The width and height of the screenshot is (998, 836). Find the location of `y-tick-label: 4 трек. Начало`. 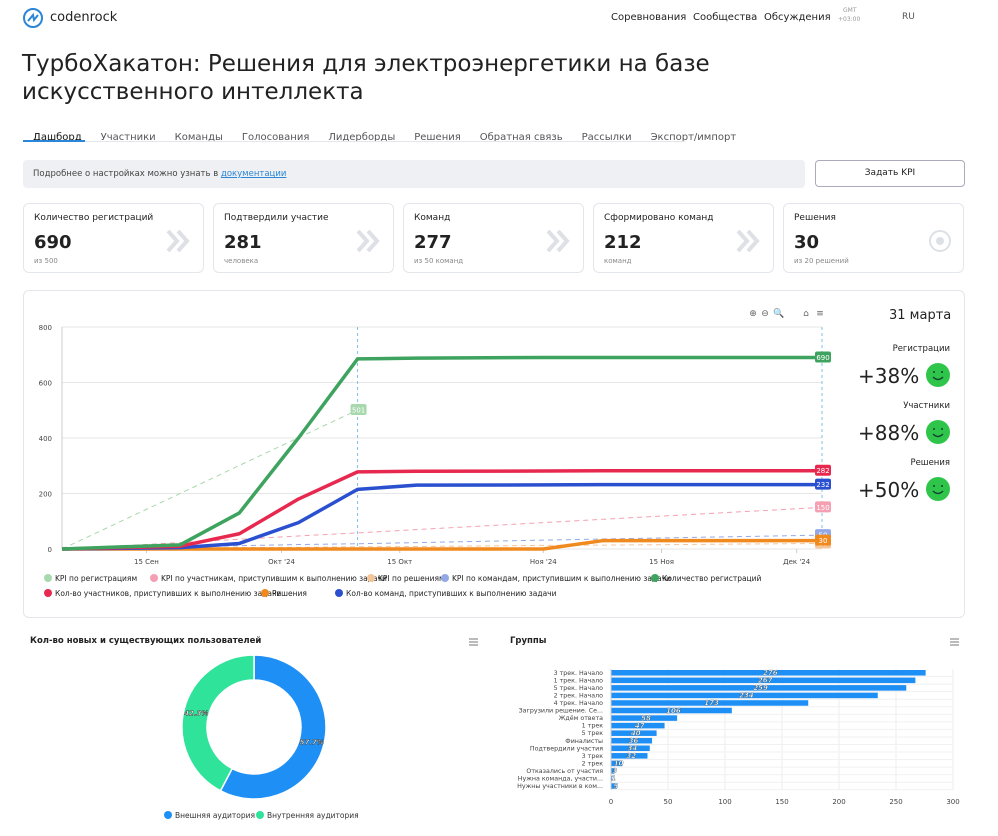

y-tick-label: 4 трек. Начало is located at coordinates (579, 703).